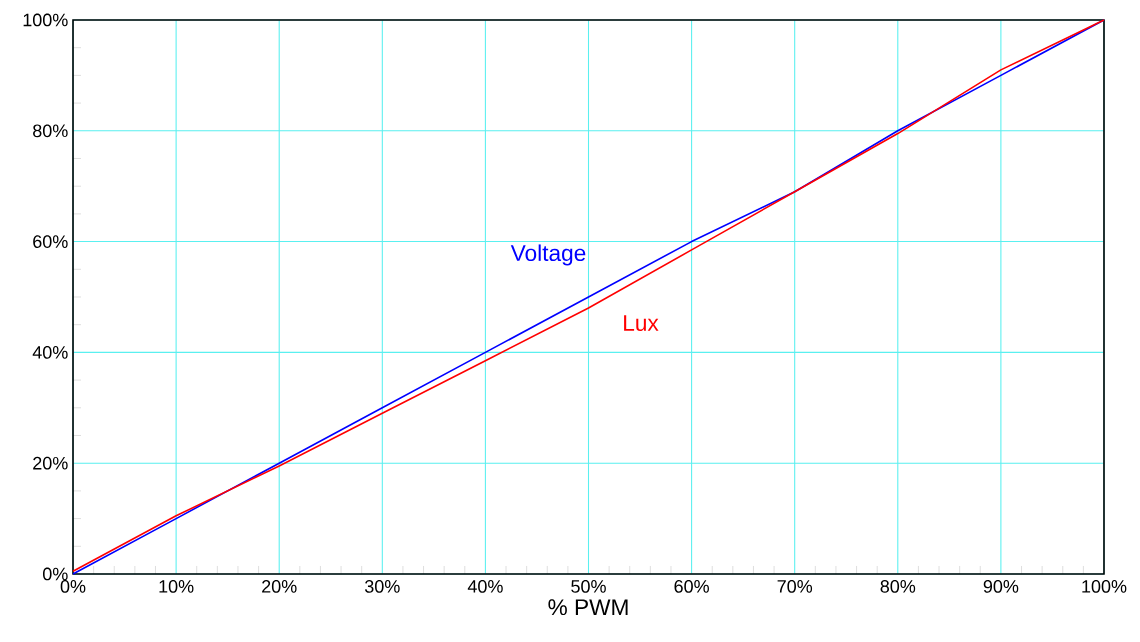 Image resolution: width=1140 pixels, height=642 pixels. I want to click on x-tick-label: 20%, so click(279, 586).